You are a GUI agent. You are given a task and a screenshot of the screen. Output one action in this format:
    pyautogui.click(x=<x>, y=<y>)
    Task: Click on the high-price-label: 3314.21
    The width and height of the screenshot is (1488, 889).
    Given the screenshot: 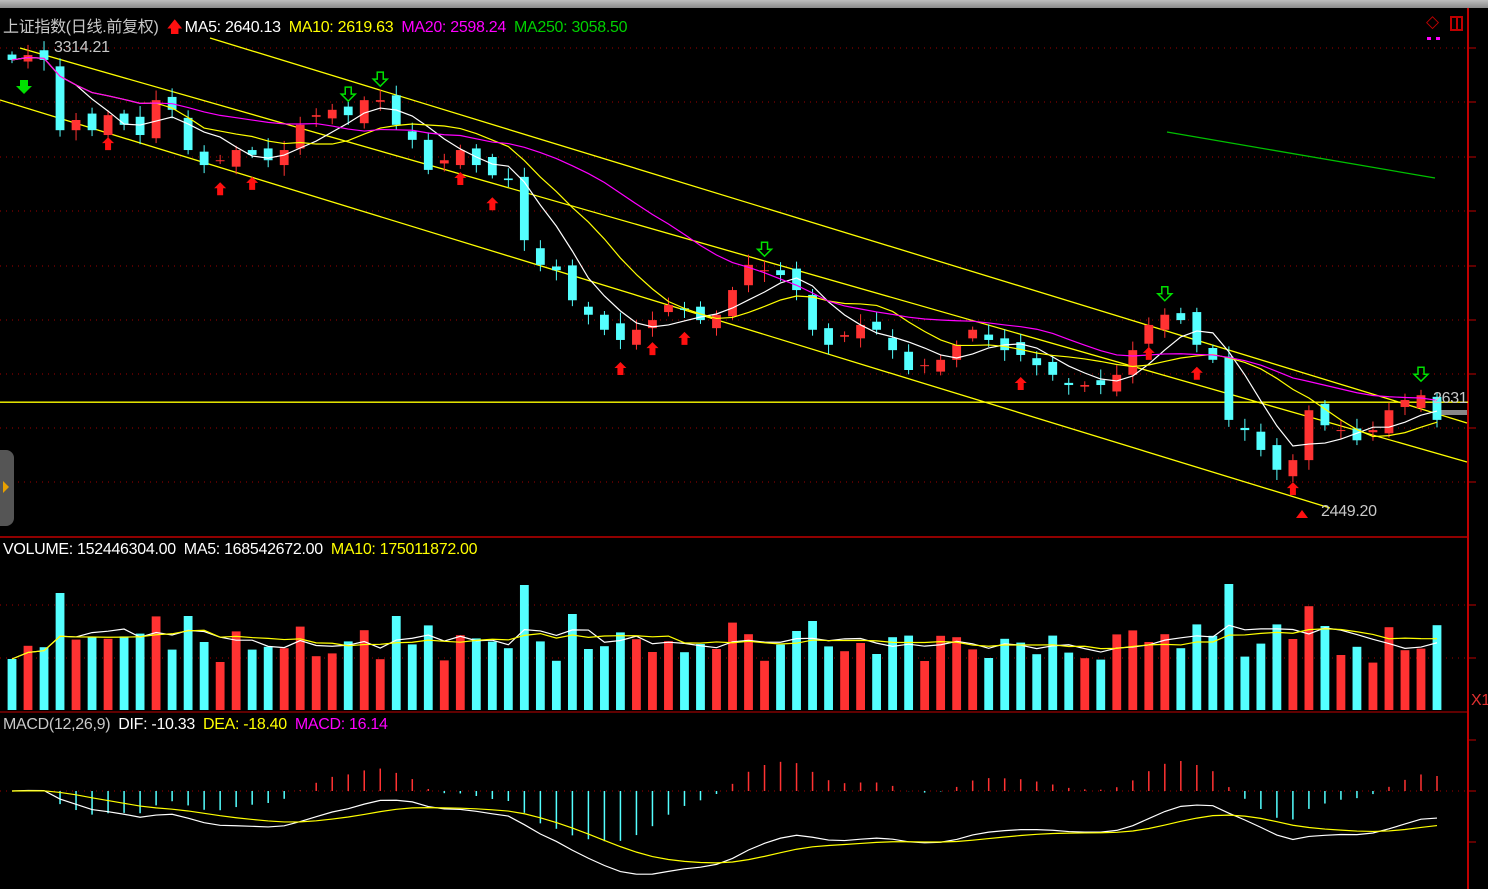 What is the action you would take?
    pyautogui.click(x=82, y=47)
    